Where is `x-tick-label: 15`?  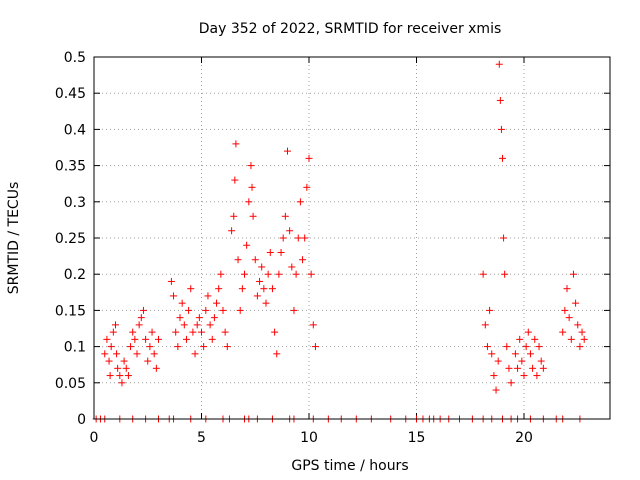 x-tick-label: 15 is located at coordinates (417, 438).